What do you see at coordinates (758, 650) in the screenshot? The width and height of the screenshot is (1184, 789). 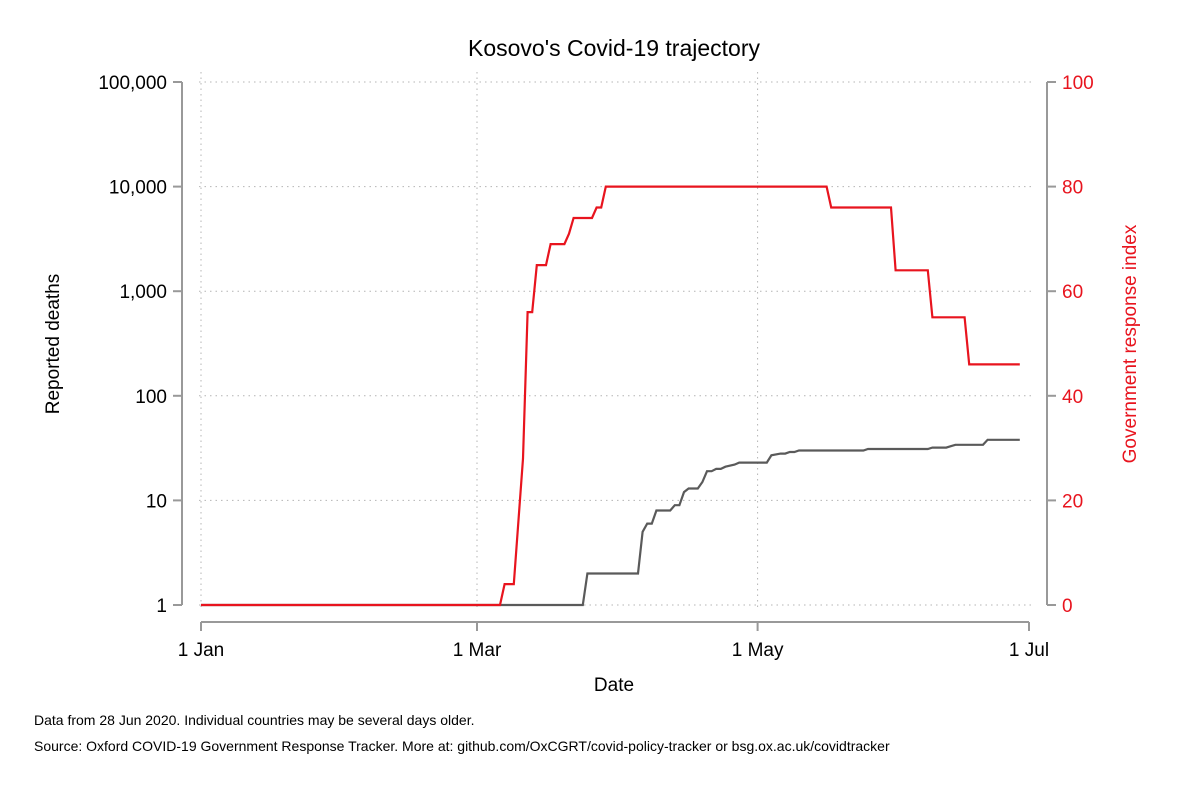 I see `x-tick-label: 1 May` at bounding box center [758, 650].